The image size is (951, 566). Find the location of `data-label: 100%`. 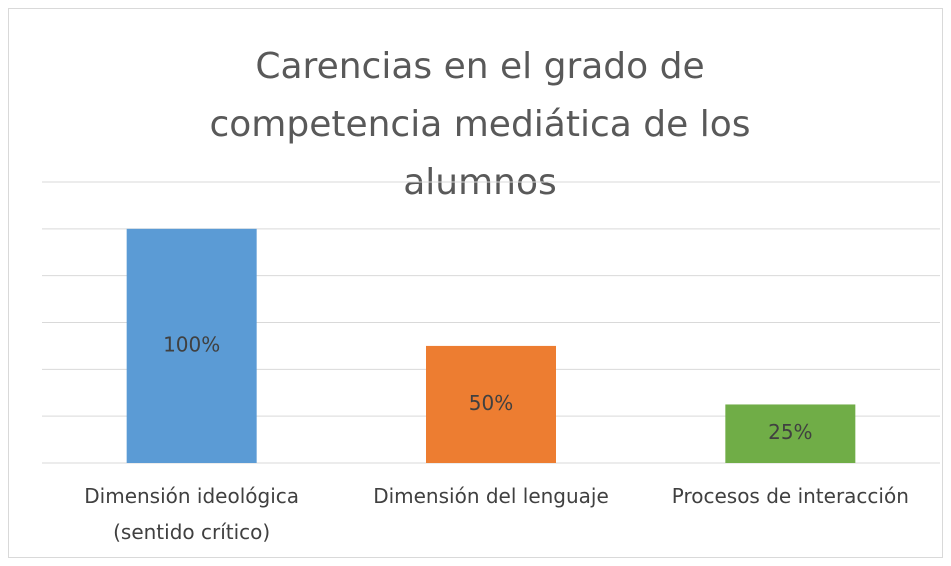

data-label: 100% is located at coordinates (191, 344).